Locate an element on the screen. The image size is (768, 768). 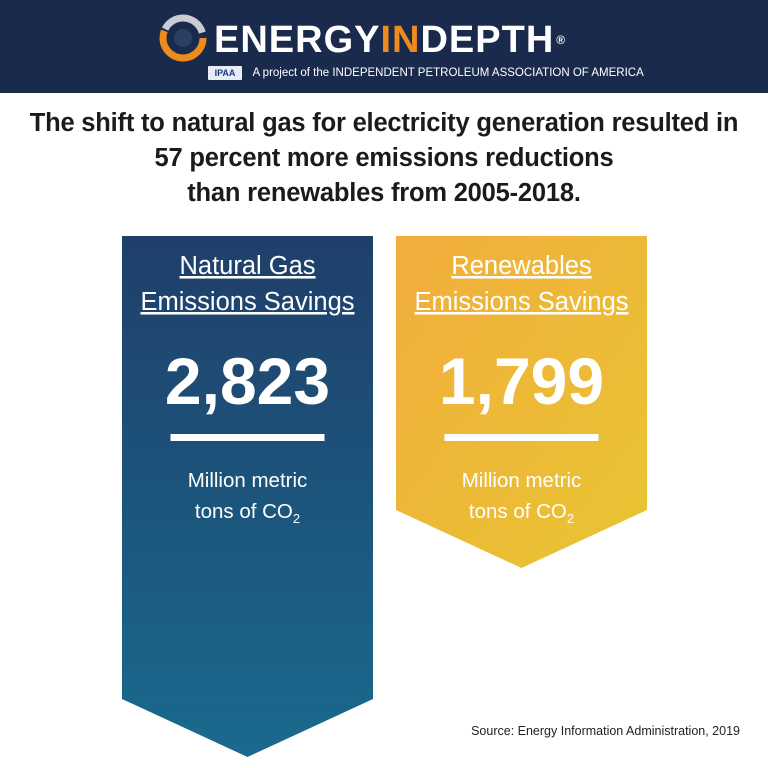
unit-label-natural-gas-line-2: tons of CO2 is located at coordinates (247, 513).